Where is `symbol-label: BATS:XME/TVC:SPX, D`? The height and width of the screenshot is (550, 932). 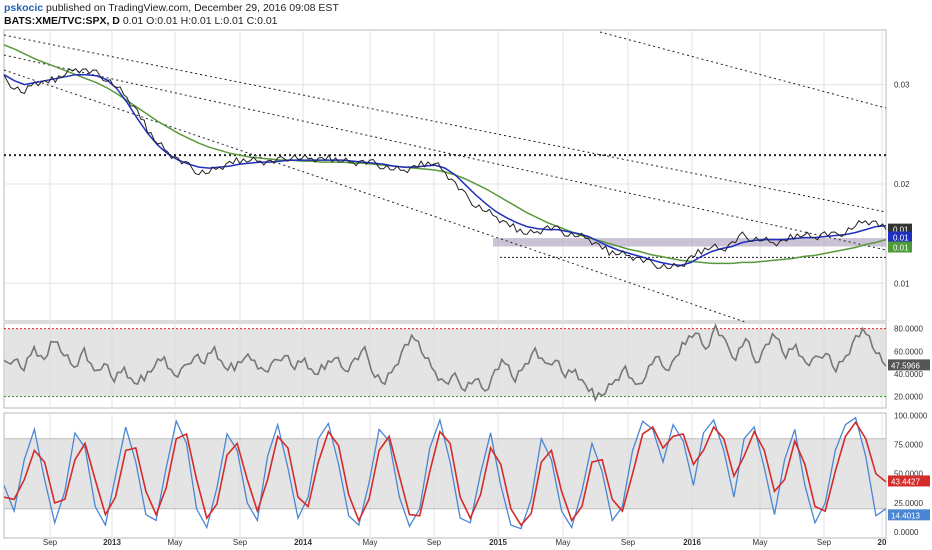 symbol-label: BATS:XME/TVC:SPX, D is located at coordinates (62, 21).